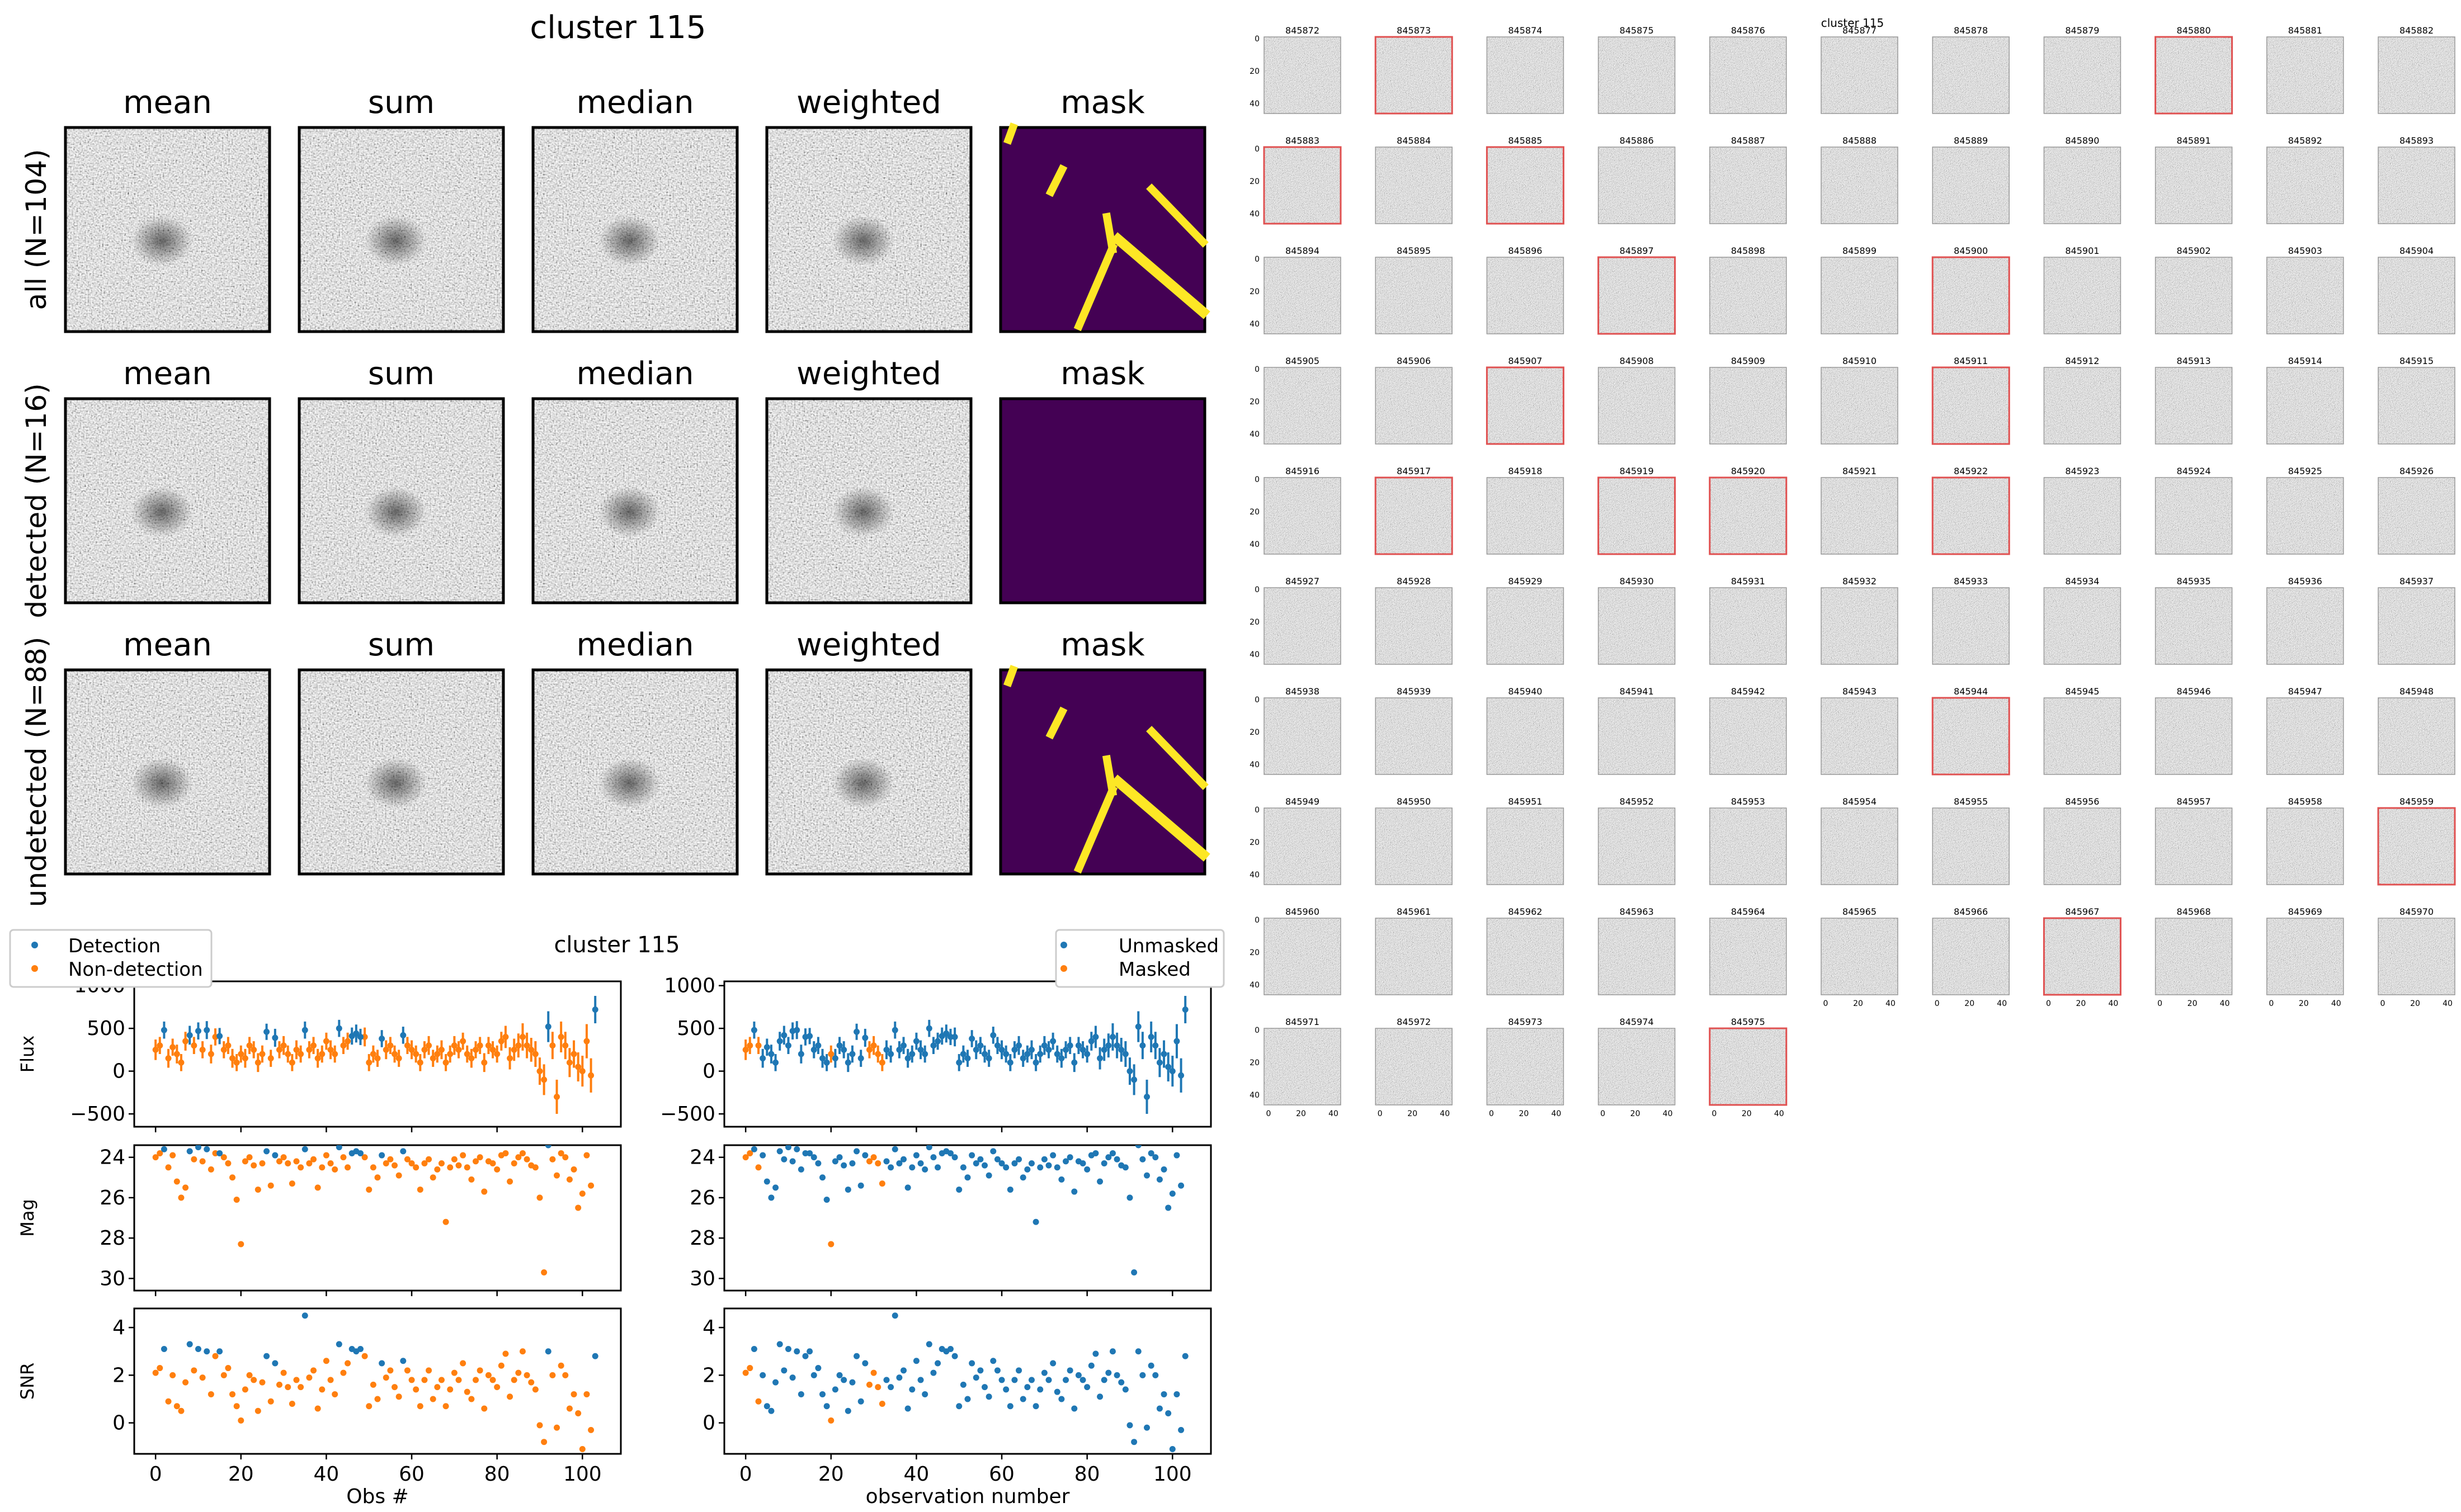 The width and height of the screenshot is (2461, 1512). What do you see at coordinates (2193, 510) in the screenshot?
I see `cutout-845924: 845924` at bounding box center [2193, 510].